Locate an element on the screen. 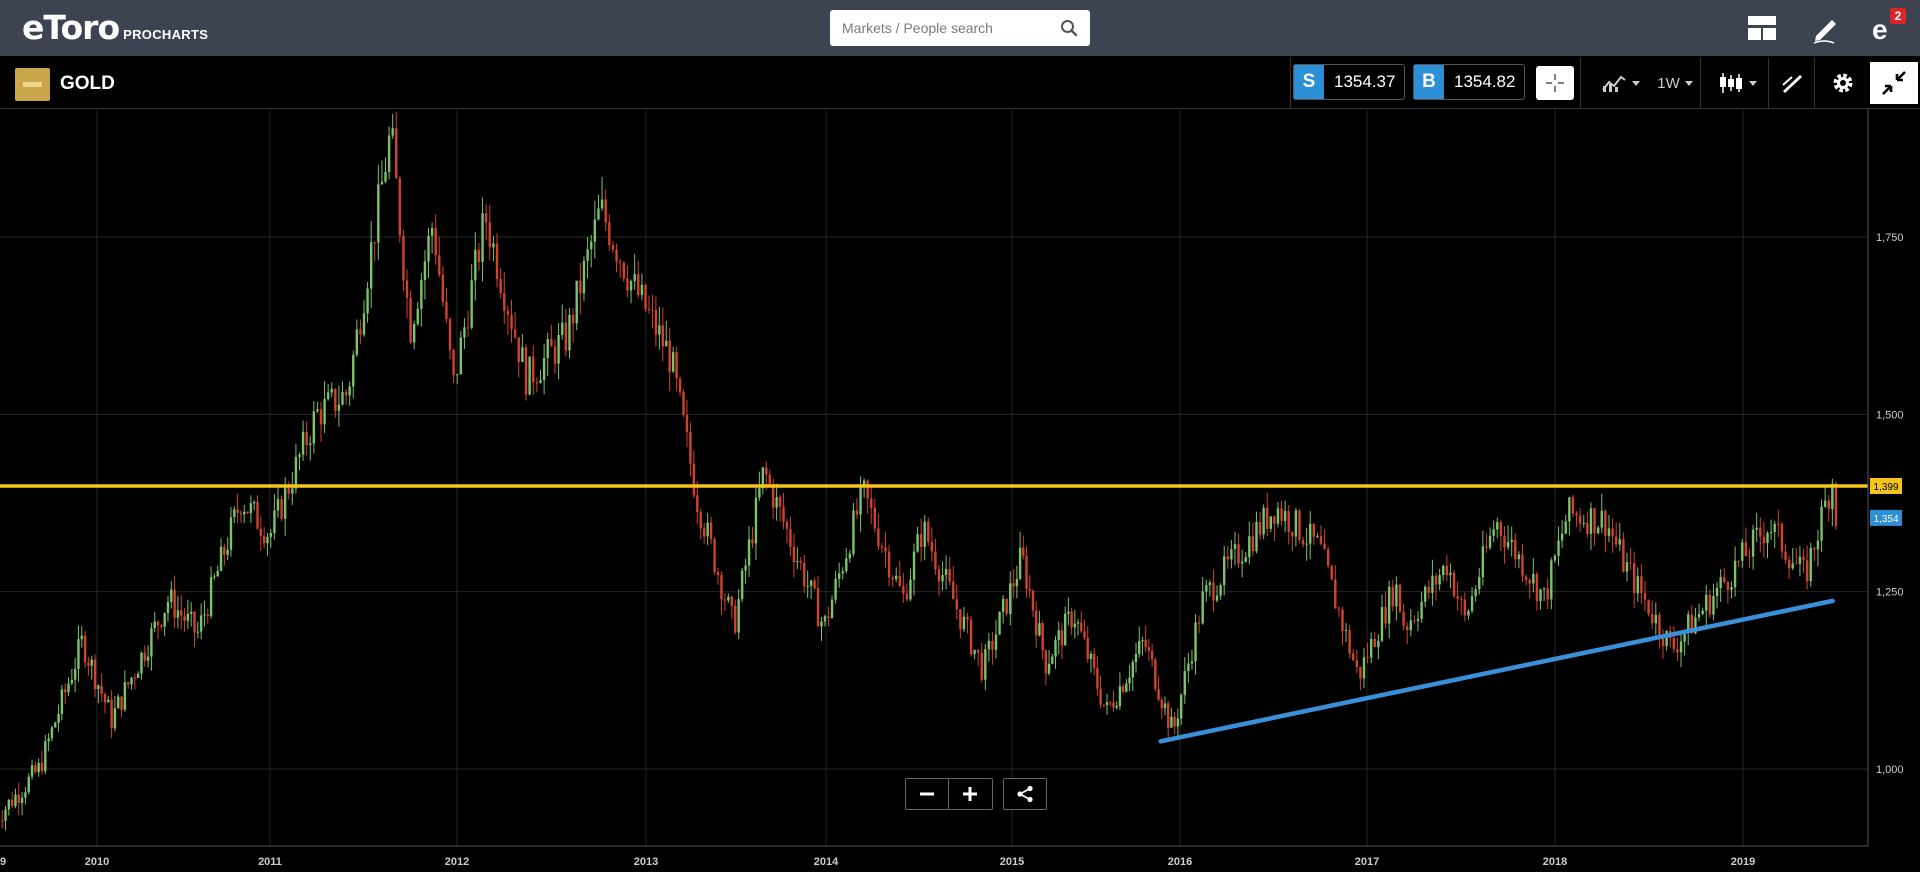  chevron-down-icon is located at coordinates (1752, 83).